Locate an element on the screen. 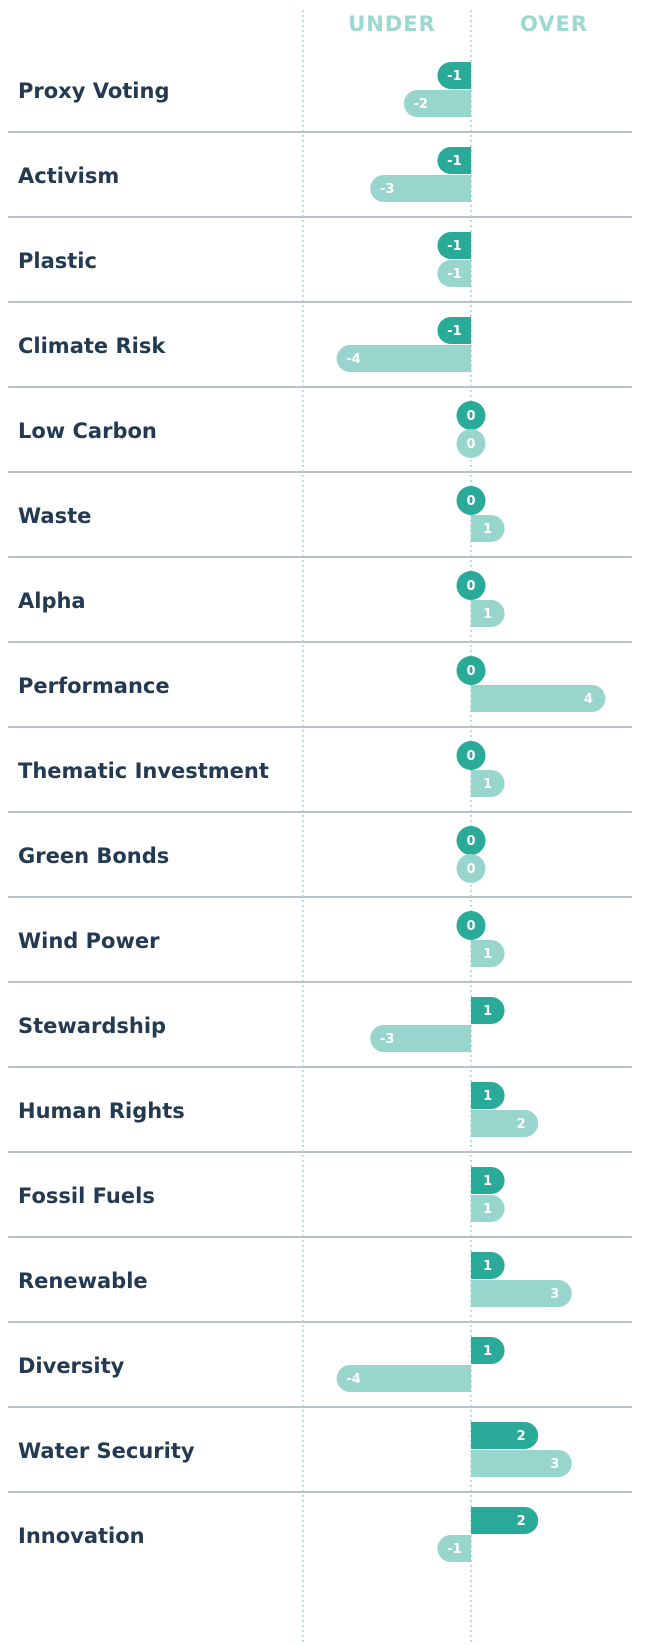 This screenshot has height=1645, width=664. category-label: Diversity is located at coordinates (71, 1366).